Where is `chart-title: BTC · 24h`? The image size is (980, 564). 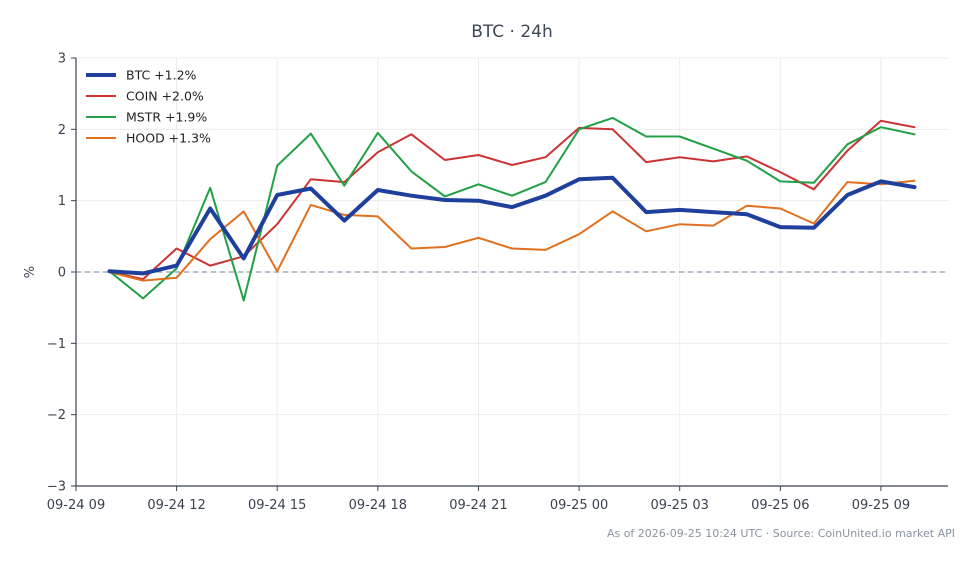
chart-title: BTC · 24h is located at coordinates (512, 32).